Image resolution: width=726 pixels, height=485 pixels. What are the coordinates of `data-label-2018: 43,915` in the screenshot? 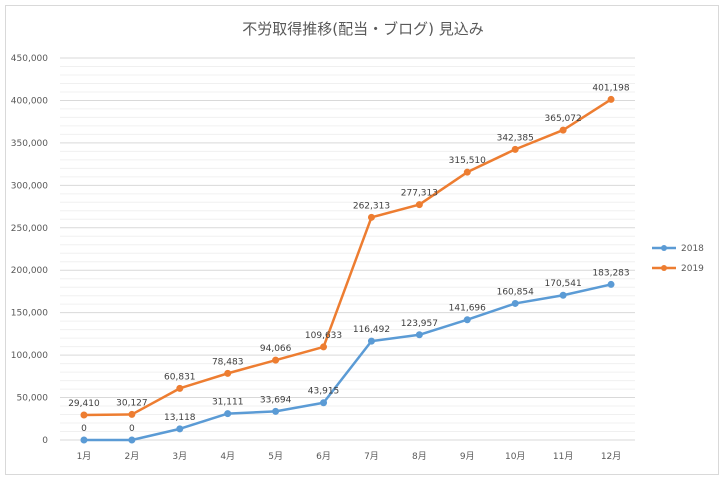 It's located at (324, 392).